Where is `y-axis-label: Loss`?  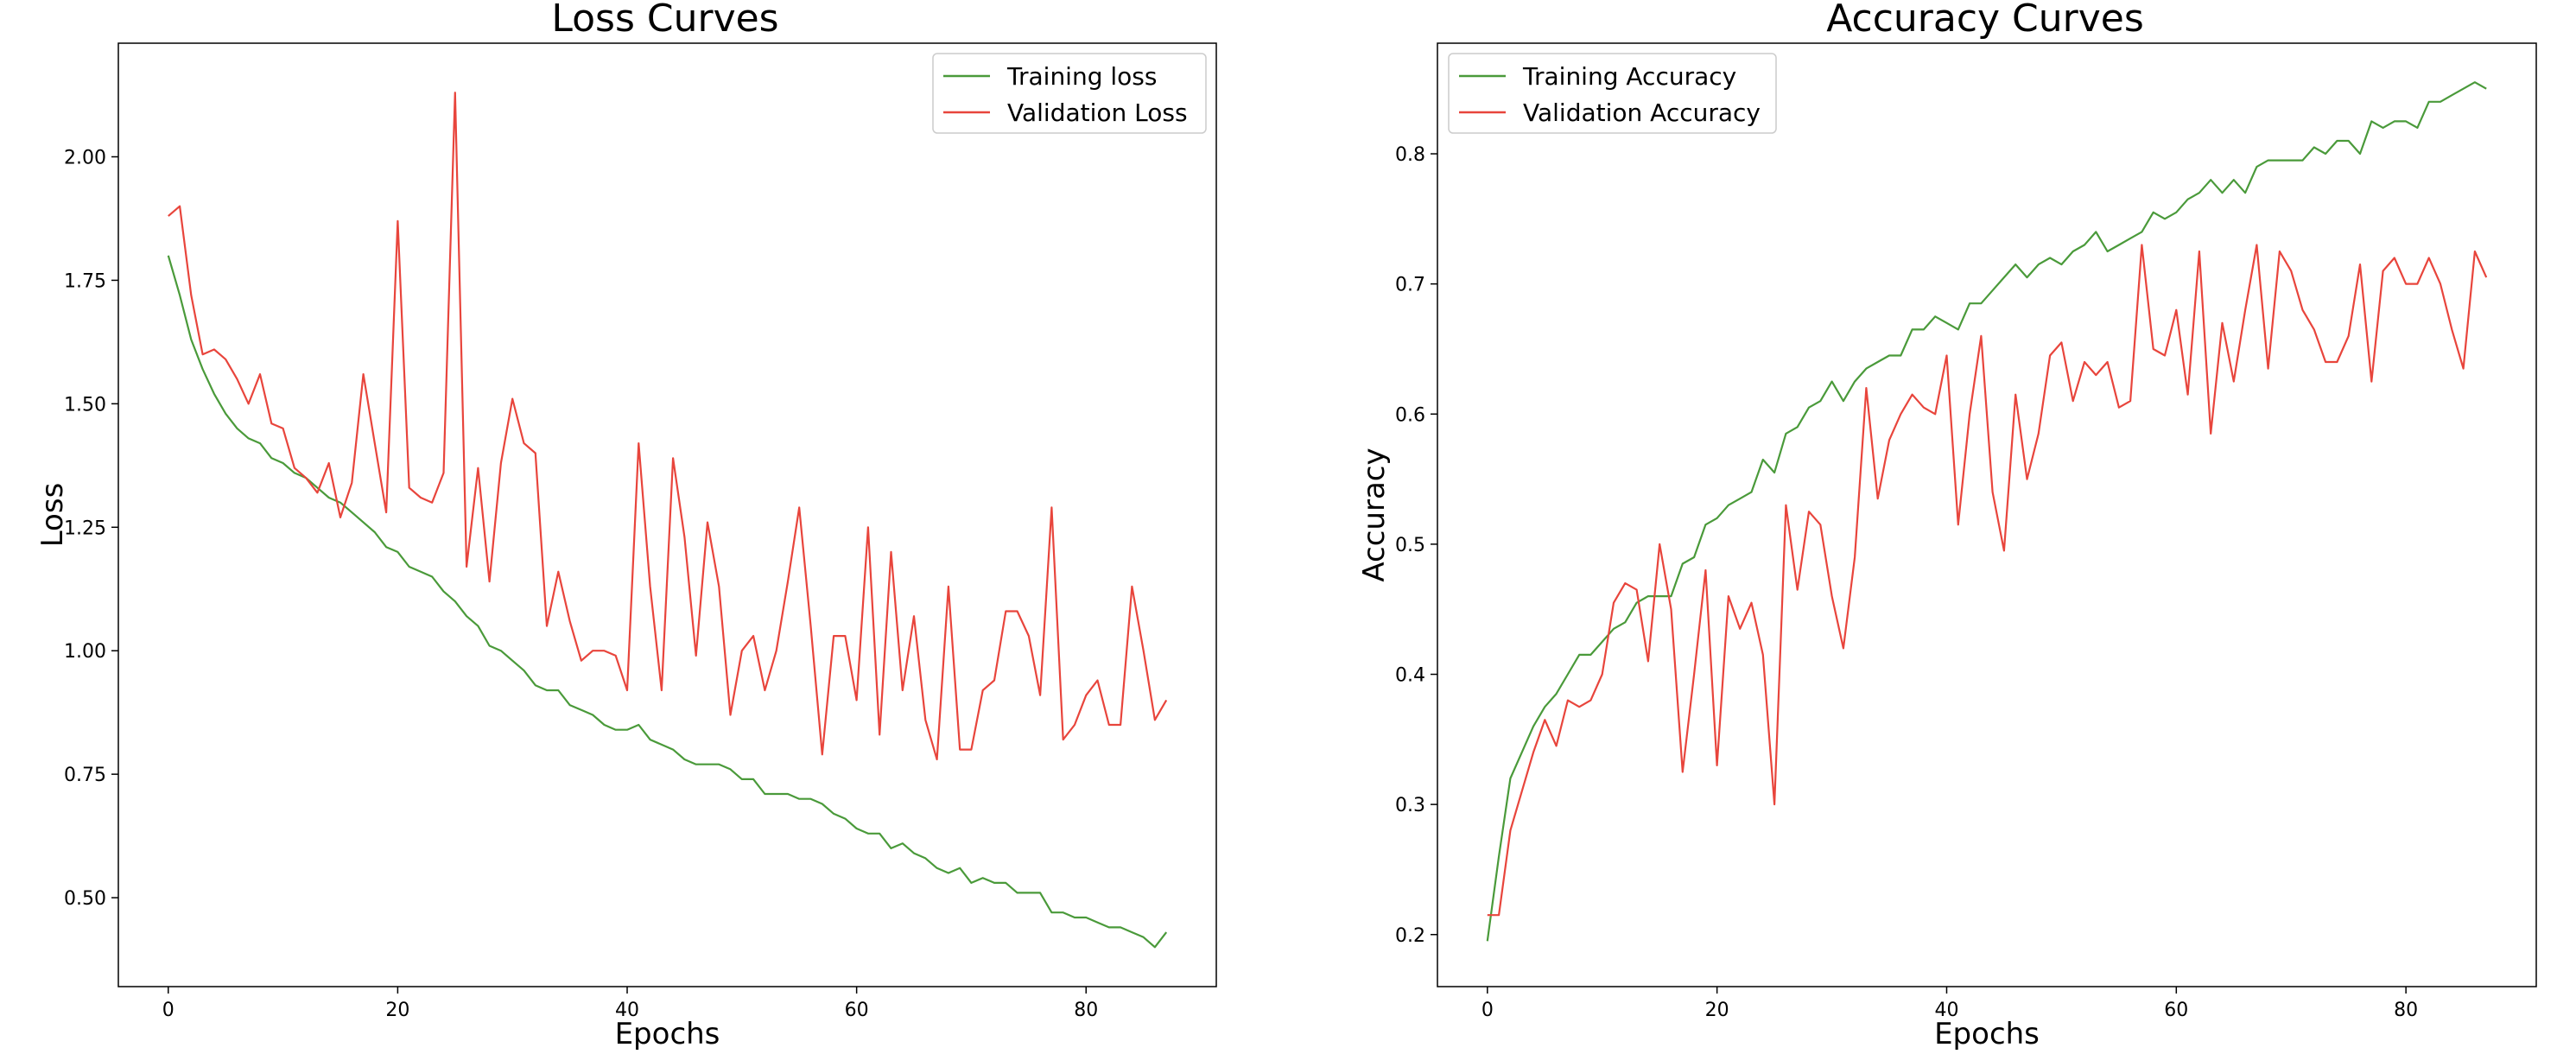 y-axis-label: Loss is located at coordinates (52, 515).